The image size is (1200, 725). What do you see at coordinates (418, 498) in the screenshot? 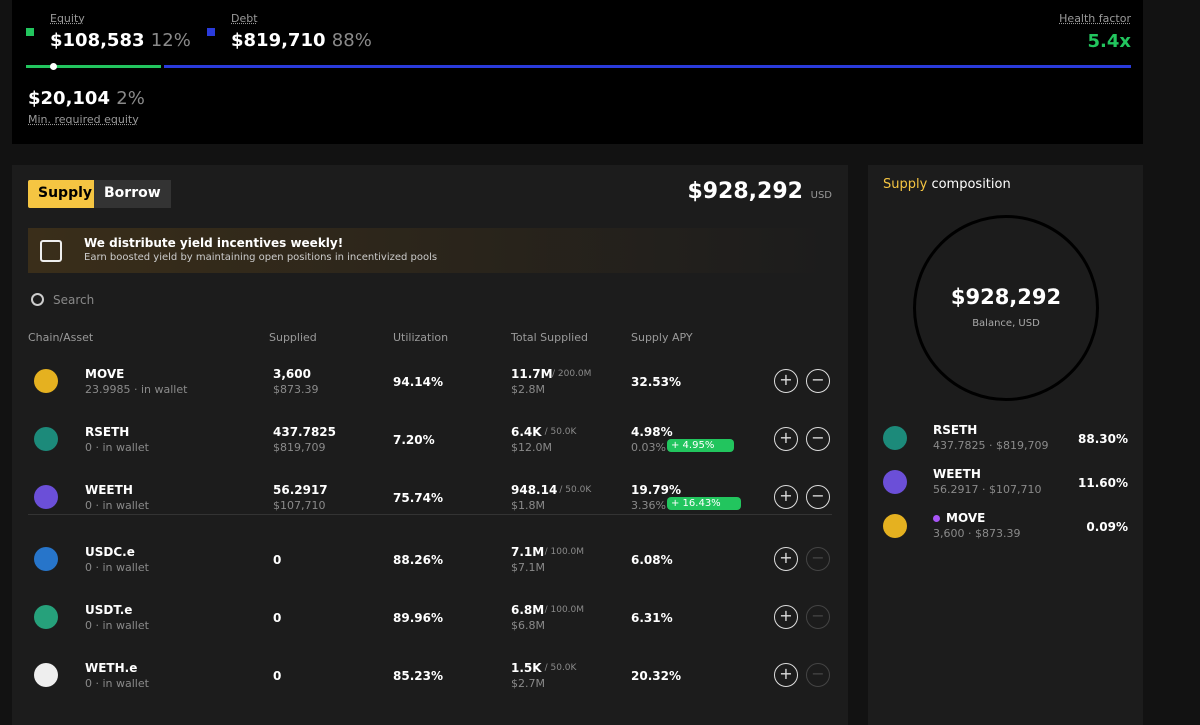
I see `utilization: 75.74%` at bounding box center [418, 498].